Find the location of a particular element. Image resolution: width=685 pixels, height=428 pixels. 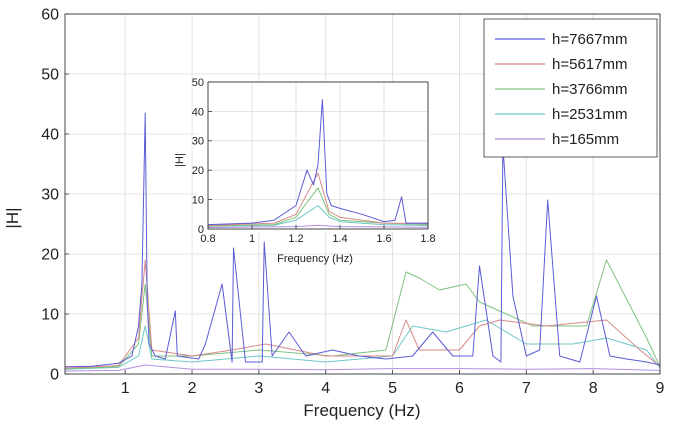

inset-y-tick-label: 30 is located at coordinates (198, 142).